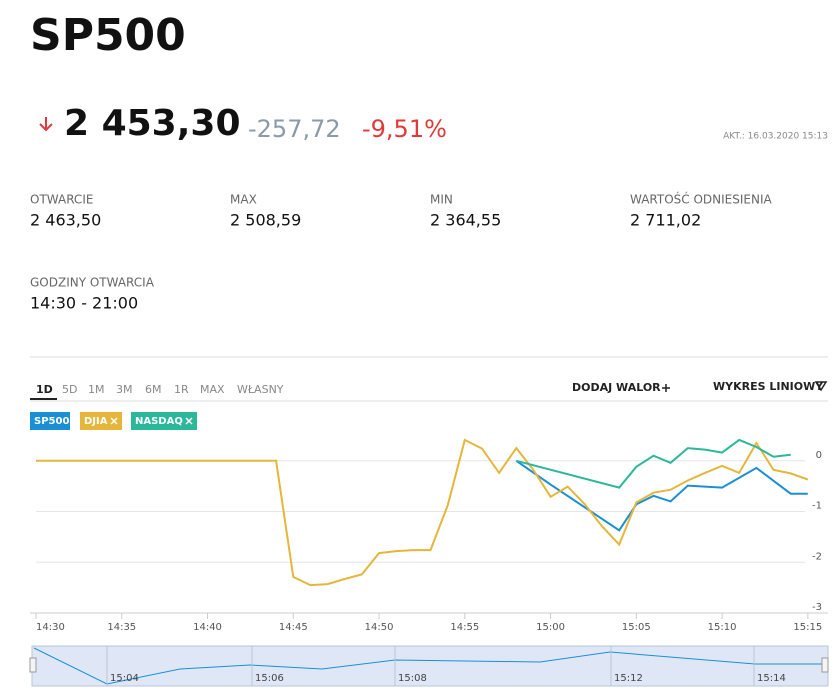  What do you see at coordinates (61, 200) in the screenshot?
I see `stat-label: OTWARCIE` at bounding box center [61, 200].